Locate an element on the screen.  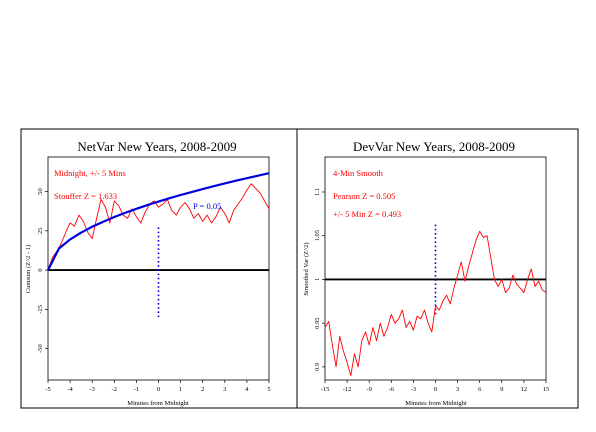
cumulative-deviation-line is located at coordinates (158, 227).